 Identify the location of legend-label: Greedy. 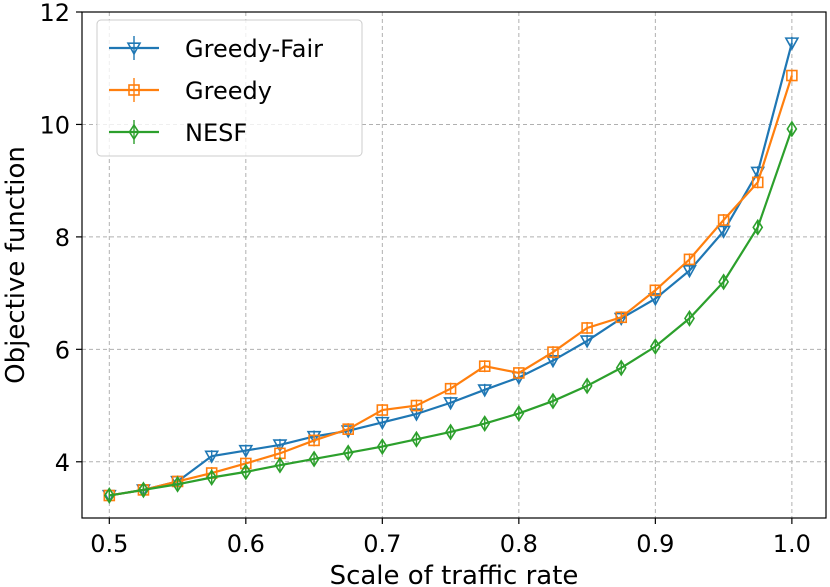
(228, 91).